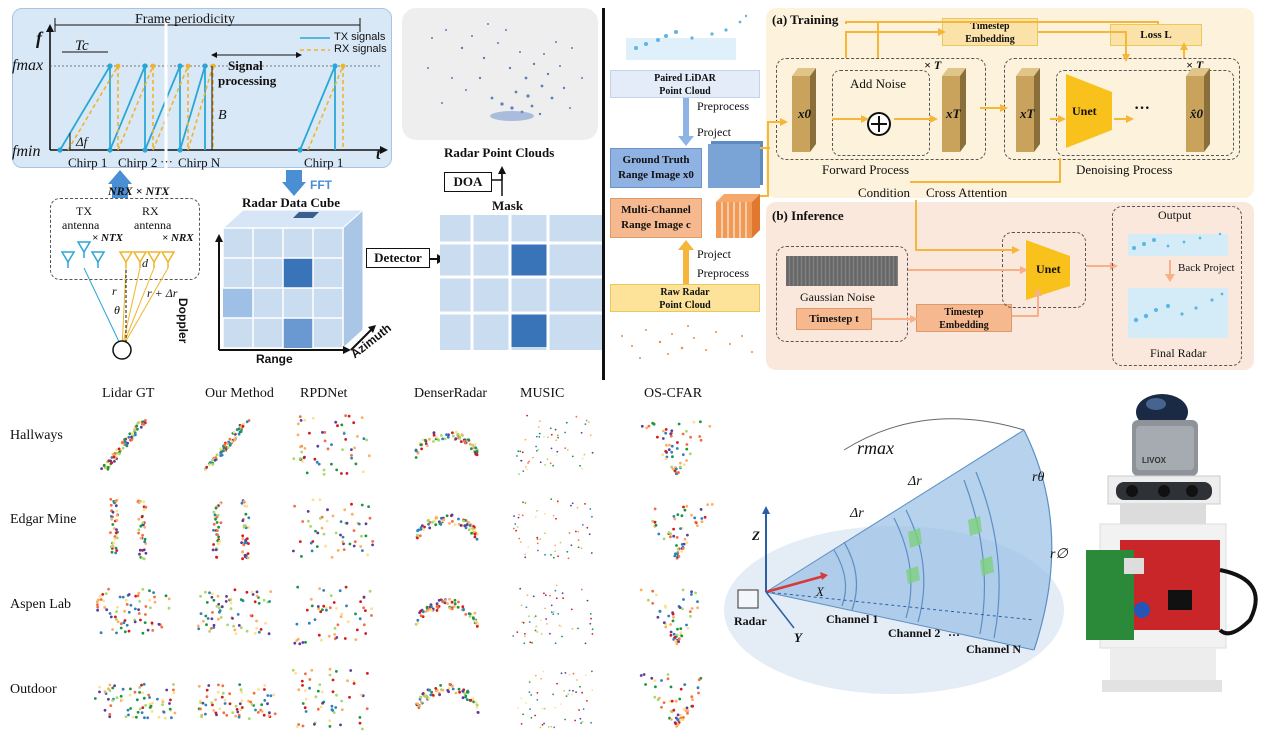  I want to click on raw-radar-cloud, so click(687, 342).